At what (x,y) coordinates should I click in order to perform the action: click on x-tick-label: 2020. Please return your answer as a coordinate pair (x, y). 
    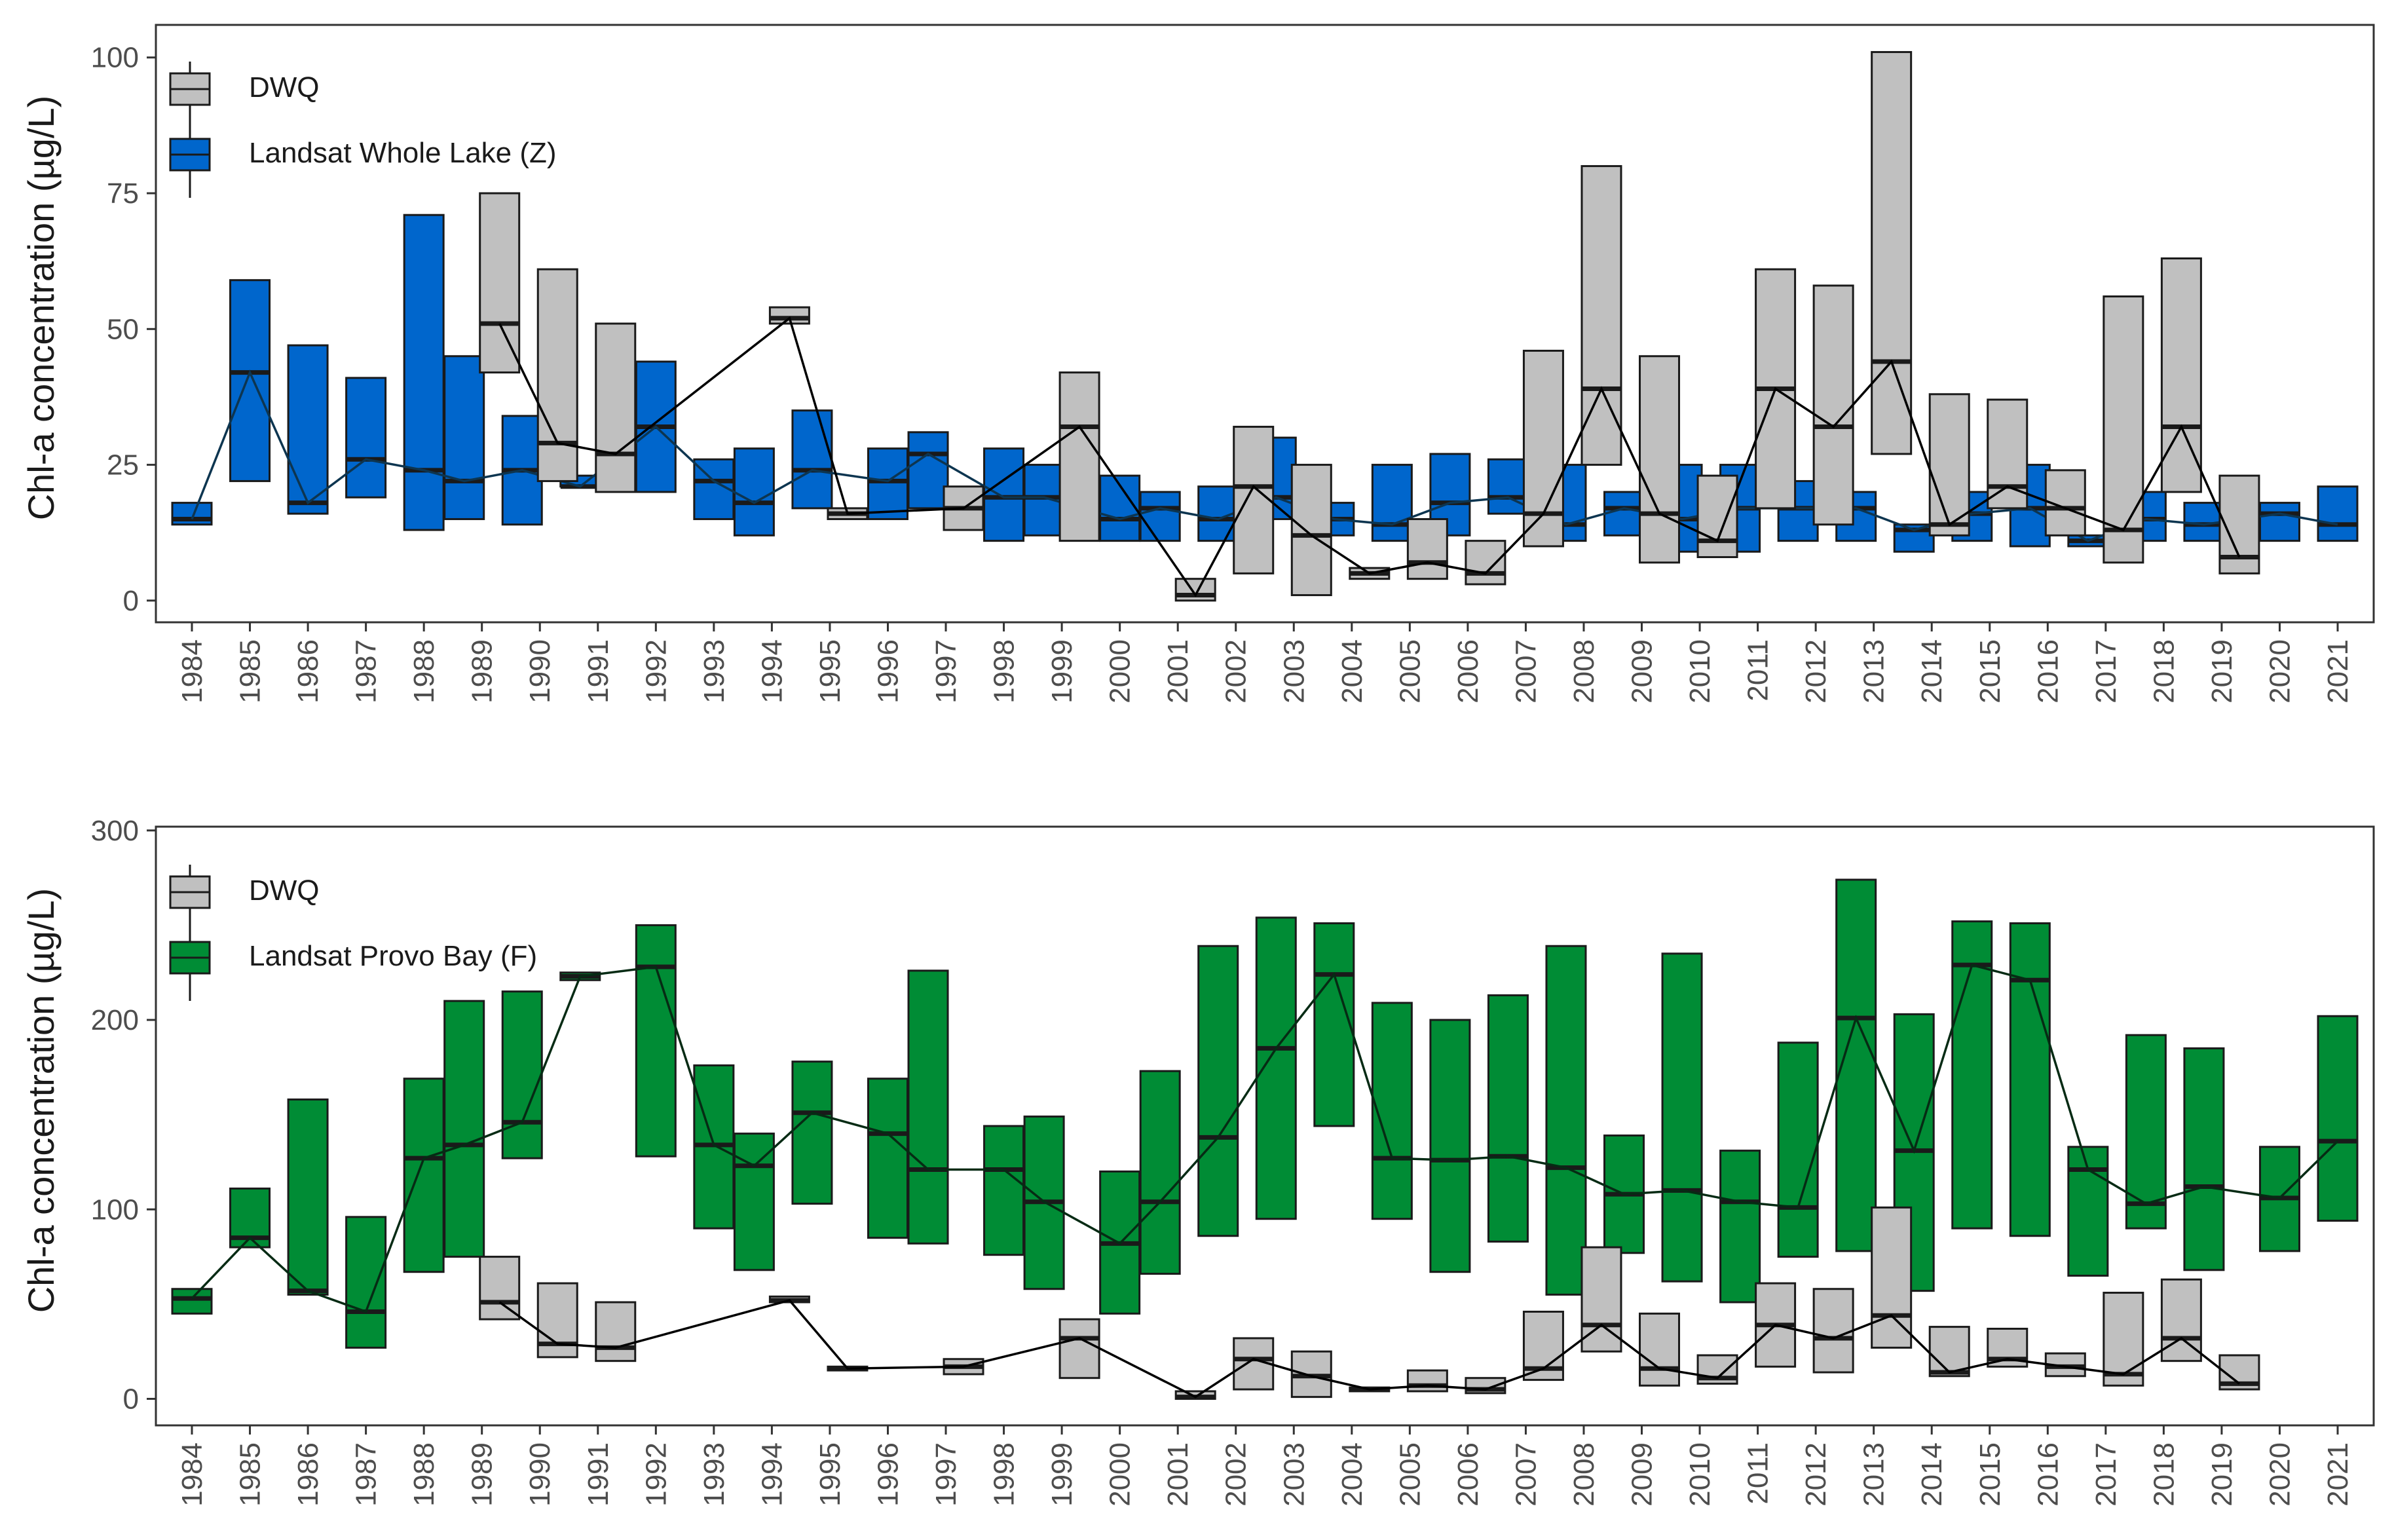
    Looking at the image, I should click on (2280, 671).